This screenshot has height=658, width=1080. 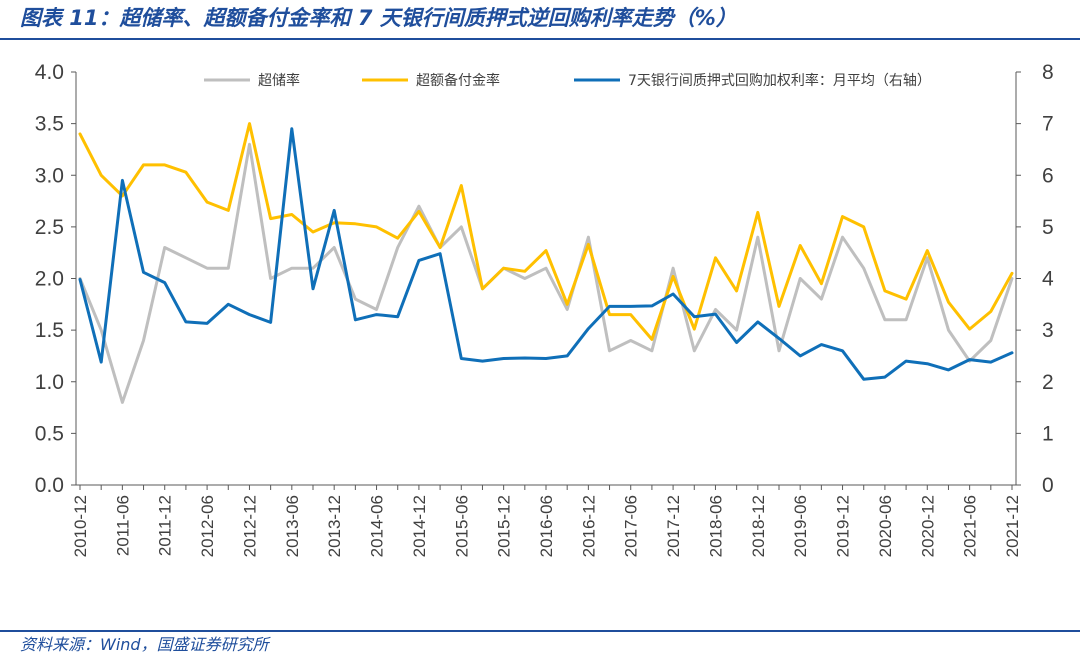 What do you see at coordinates (758, 526) in the screenshot?
I see `x-tick-label: 2018-12` at bounding box center [758, 526].